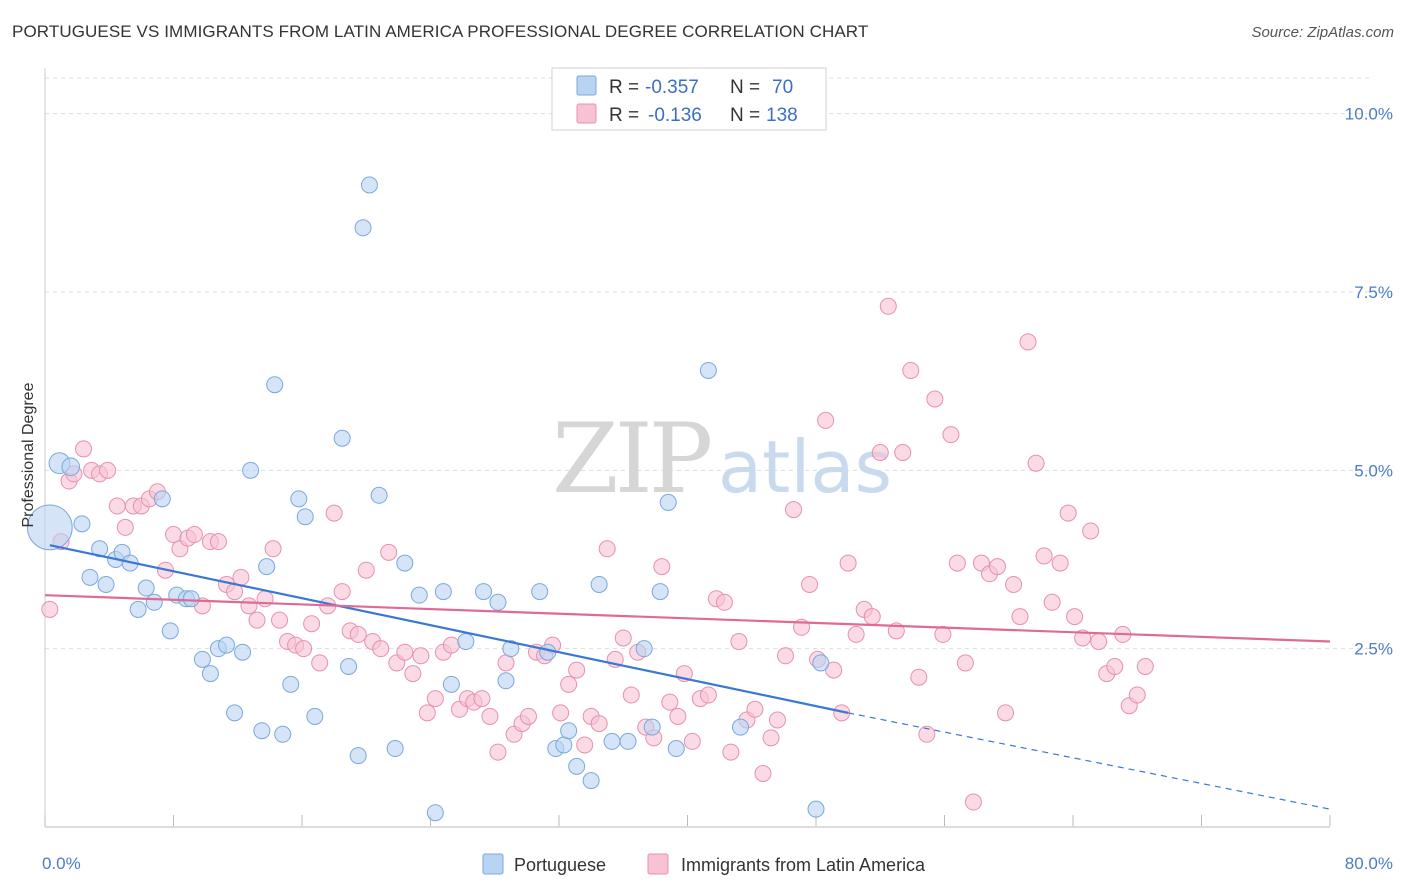 This screenshot has height=892, width=1406. What do you see at coordinates (624, 87) in the screenshot?
I see `legend-r-label-portuguese: R =` at bounding box center [624, 87].